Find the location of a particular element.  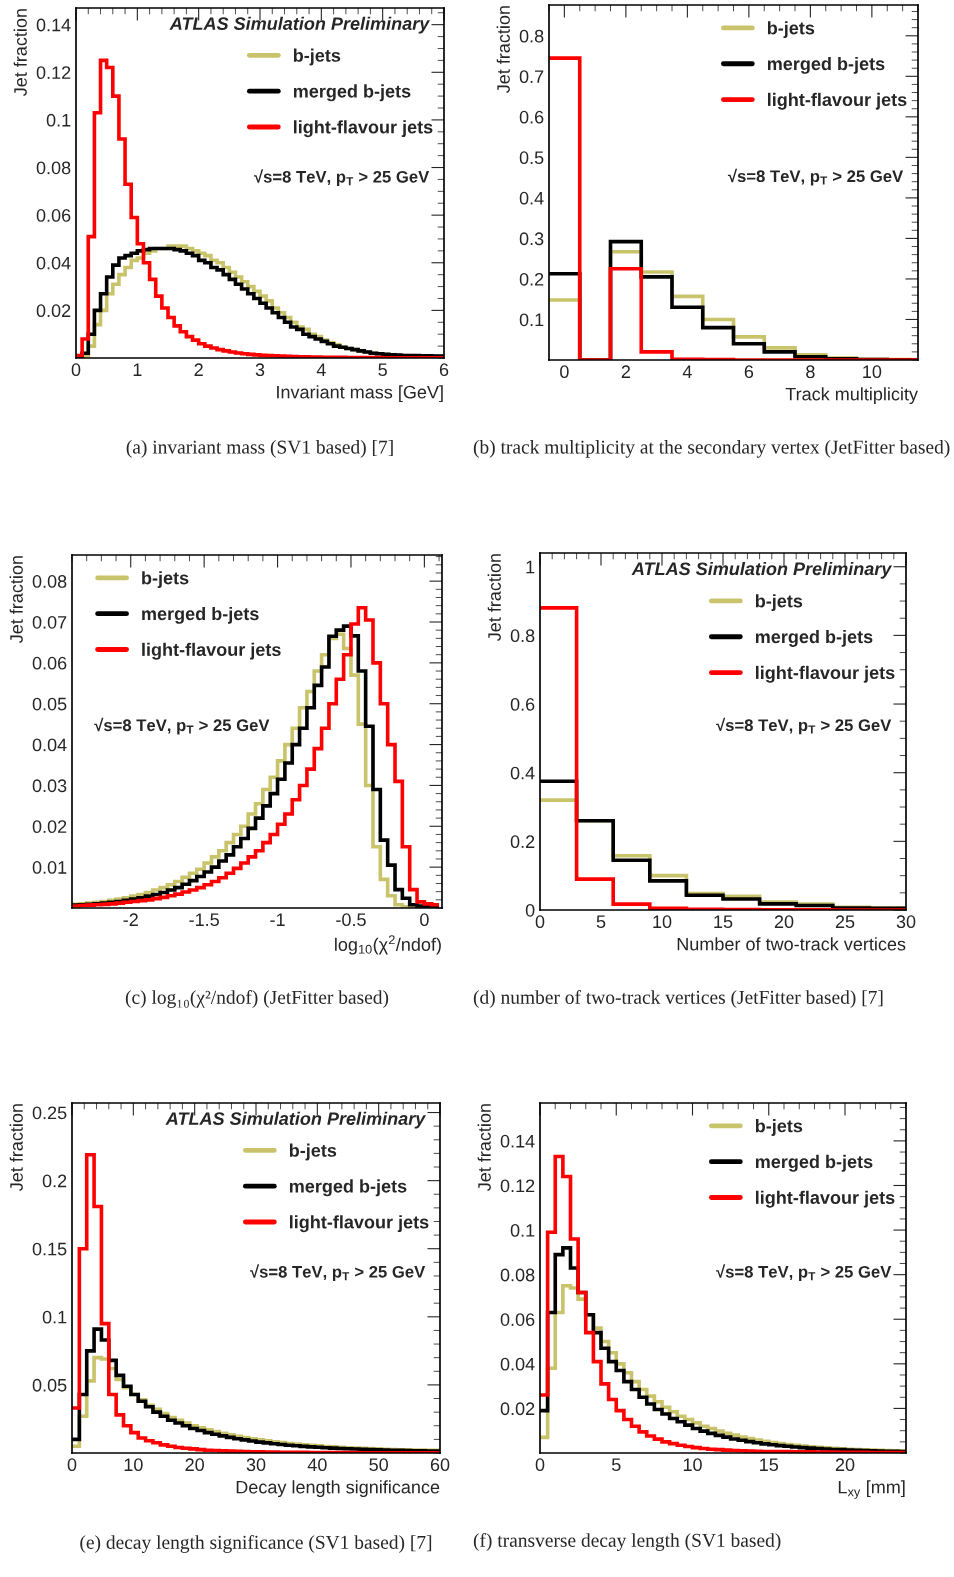

y-tick-label: 0.7 is located at coordinates (531, 77).